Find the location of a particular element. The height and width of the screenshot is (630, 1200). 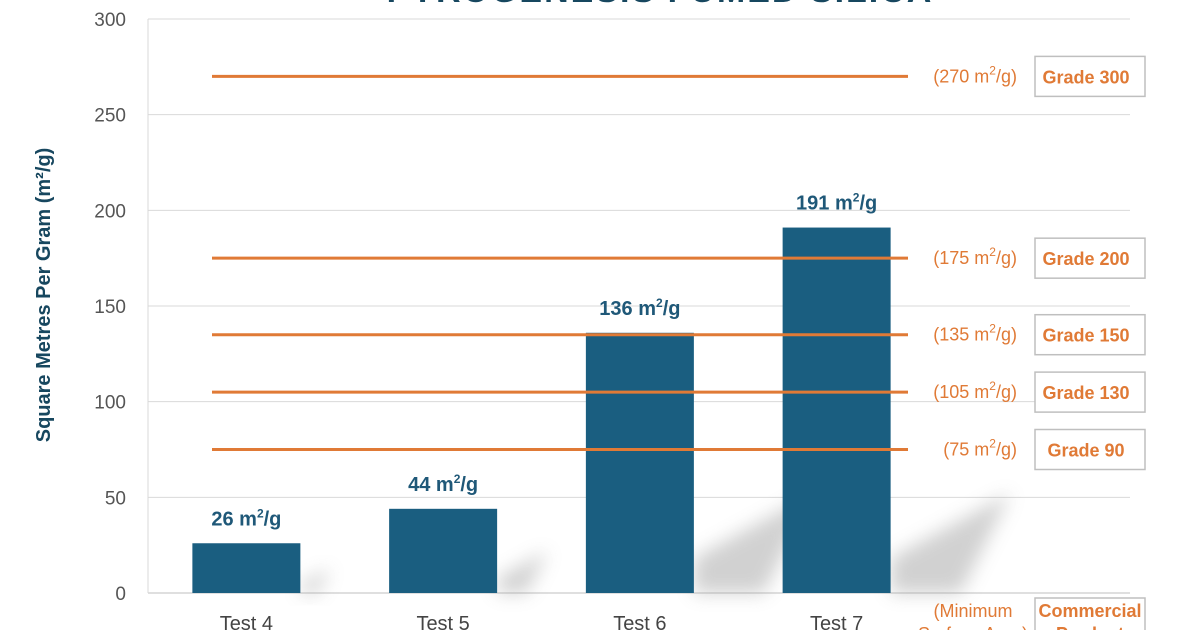

y-tick-label: 200 is located at coordinates (110, 211).